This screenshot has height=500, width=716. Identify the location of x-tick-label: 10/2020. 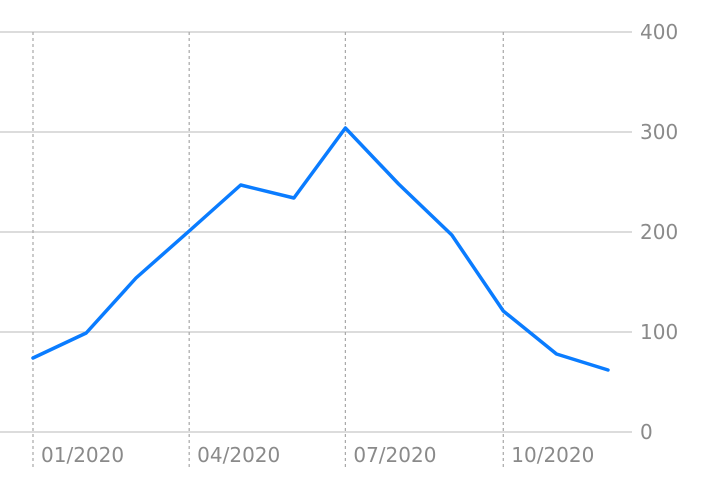
(552, 455).